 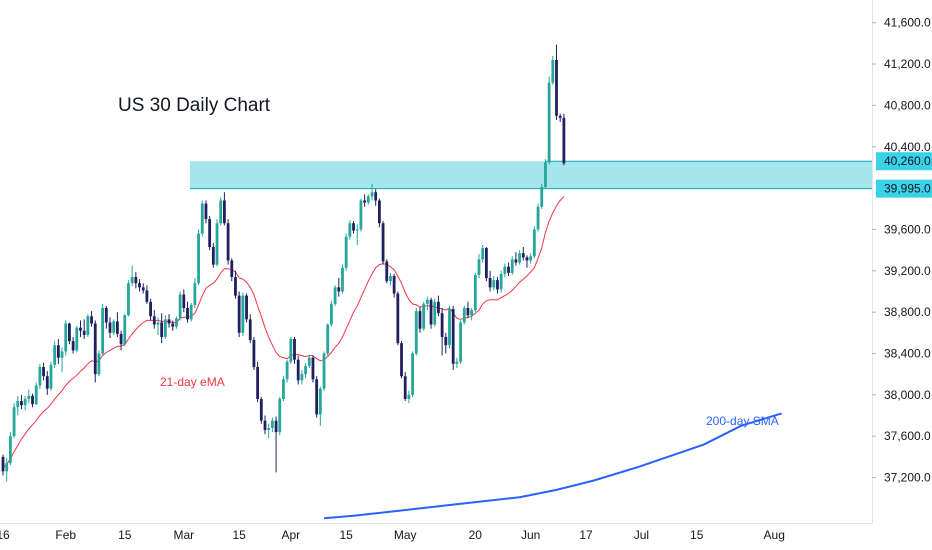 What do you see at coordinates (907, 147) in the screenshot?
I see `y-tick-label: 40,400.0` at bounding box center [907, 147].